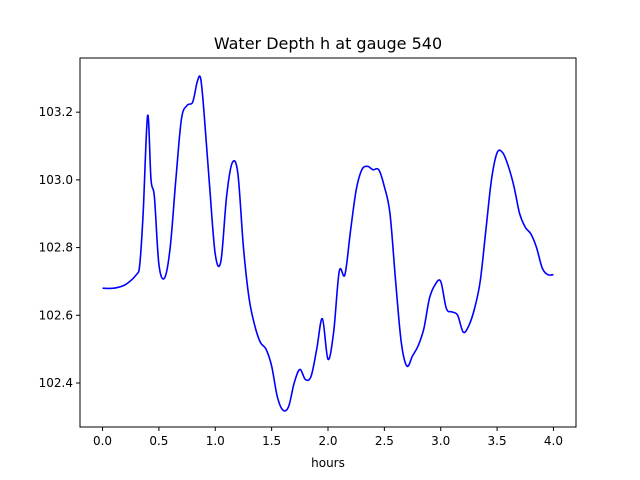 This screenshot has width=640, height=480. What do you see at coordinates (553, 441) in the screenshot?
I see `x-tick-label: 4.0` at bounding box center [553, 441].